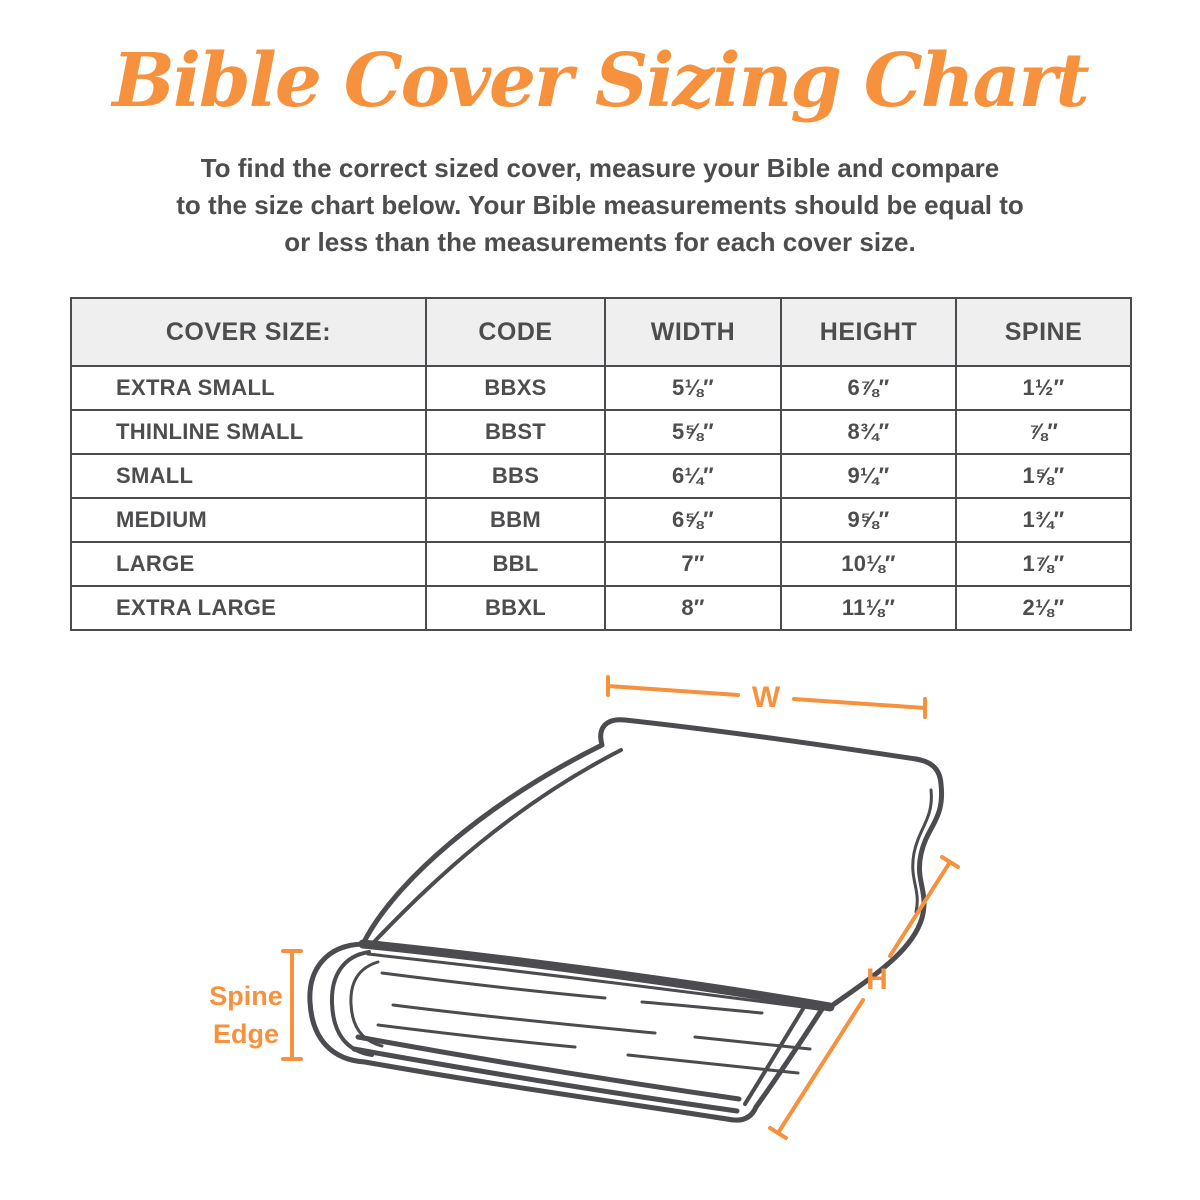 The width and height of the screenshot is (1200, 1200). Describe the element at coordinates (246, 1034) in the screenshot. I see `spine-edge-label-line2: Edge` at that location.